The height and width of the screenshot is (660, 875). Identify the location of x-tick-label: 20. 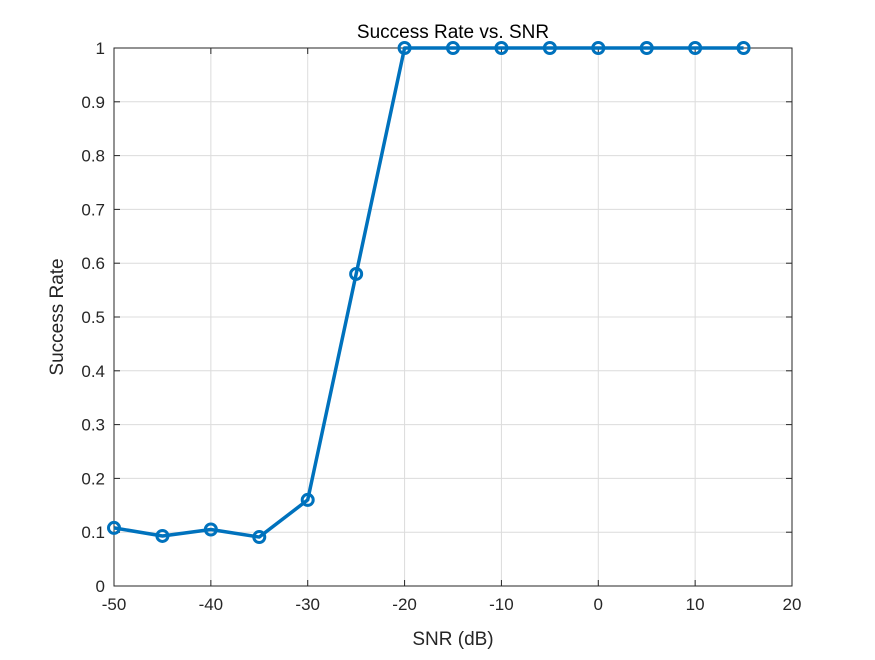
(792, 604).